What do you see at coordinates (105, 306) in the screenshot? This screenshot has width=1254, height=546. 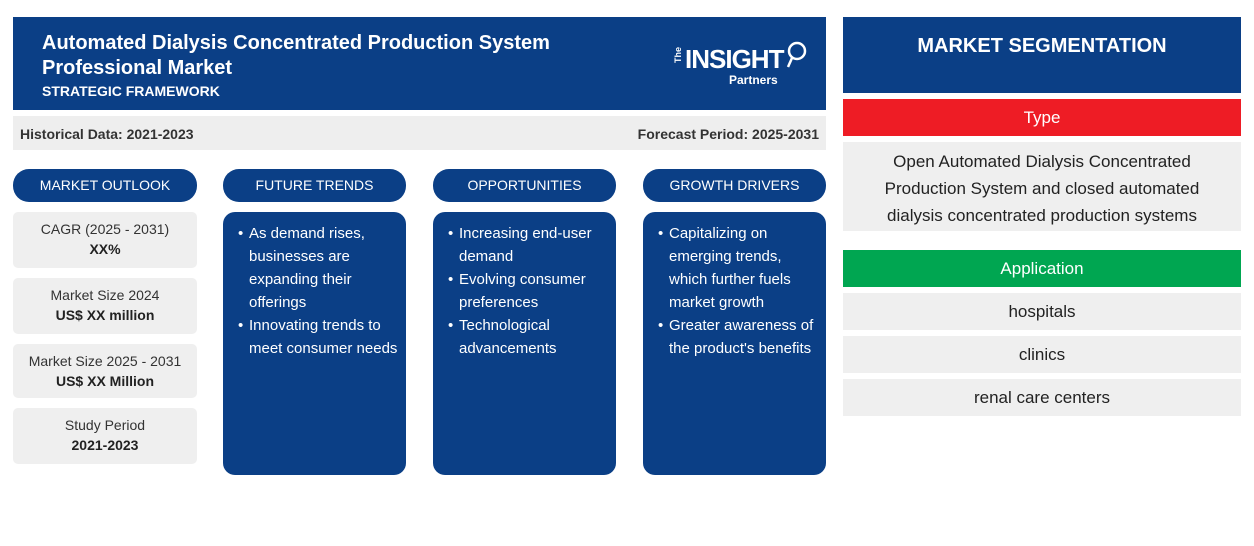 I see `stat-market-size-2024: Market Size 2024 US$ XX million` at bounding box center [105, 306].